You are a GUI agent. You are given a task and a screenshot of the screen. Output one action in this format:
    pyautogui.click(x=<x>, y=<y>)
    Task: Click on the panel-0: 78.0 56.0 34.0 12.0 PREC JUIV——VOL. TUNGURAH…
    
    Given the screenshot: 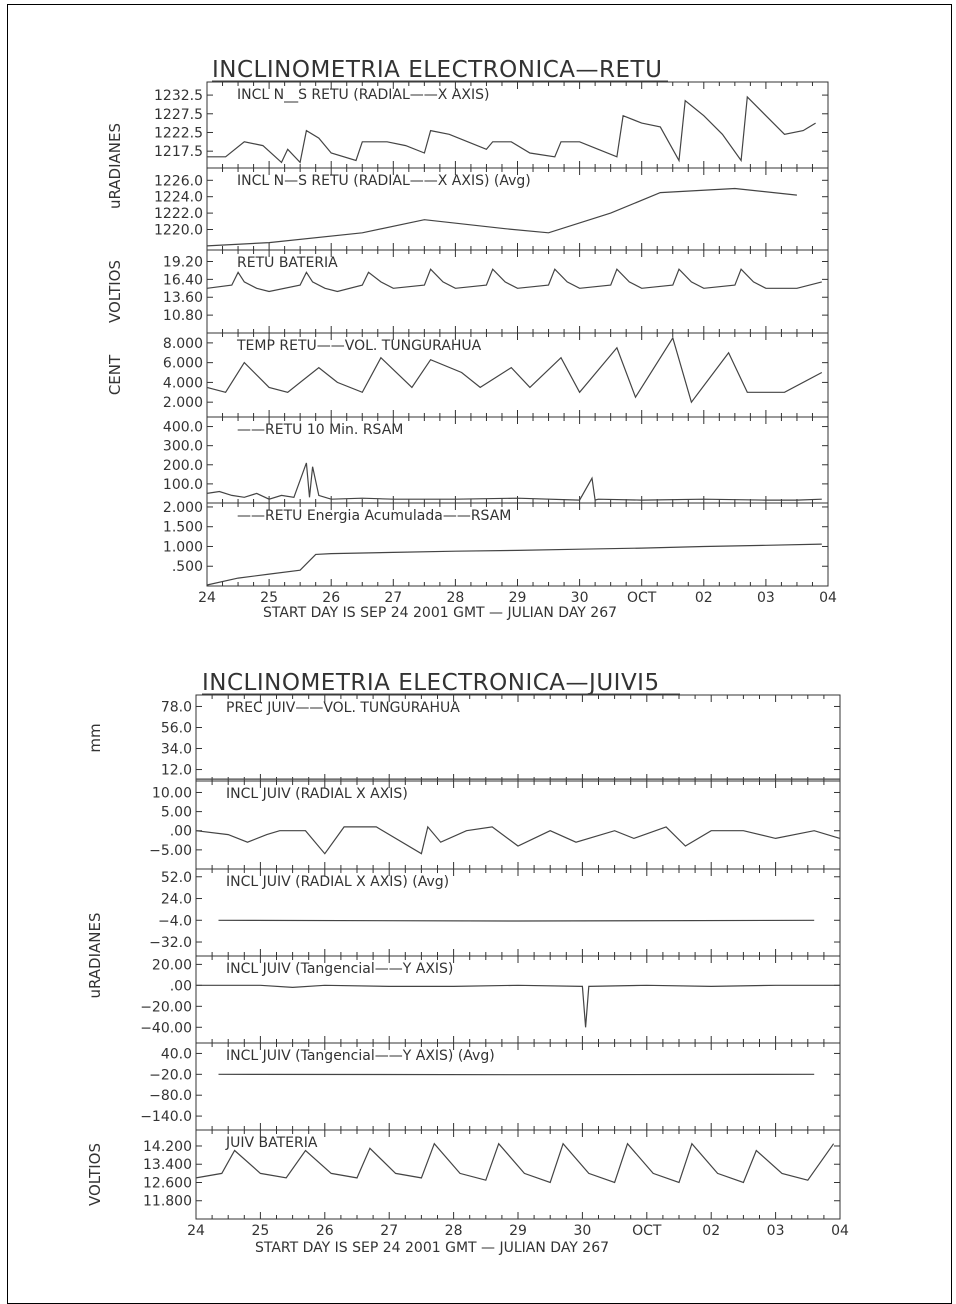 What is the action you would take?
    pyautogui.click(x=500, y=738)
    